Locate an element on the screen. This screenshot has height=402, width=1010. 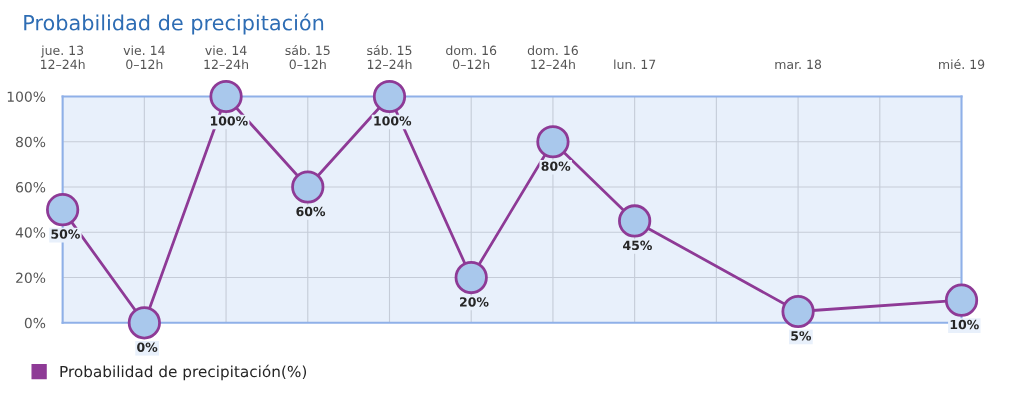
y-tick-label: 60% is located at coordinates (31, 187).